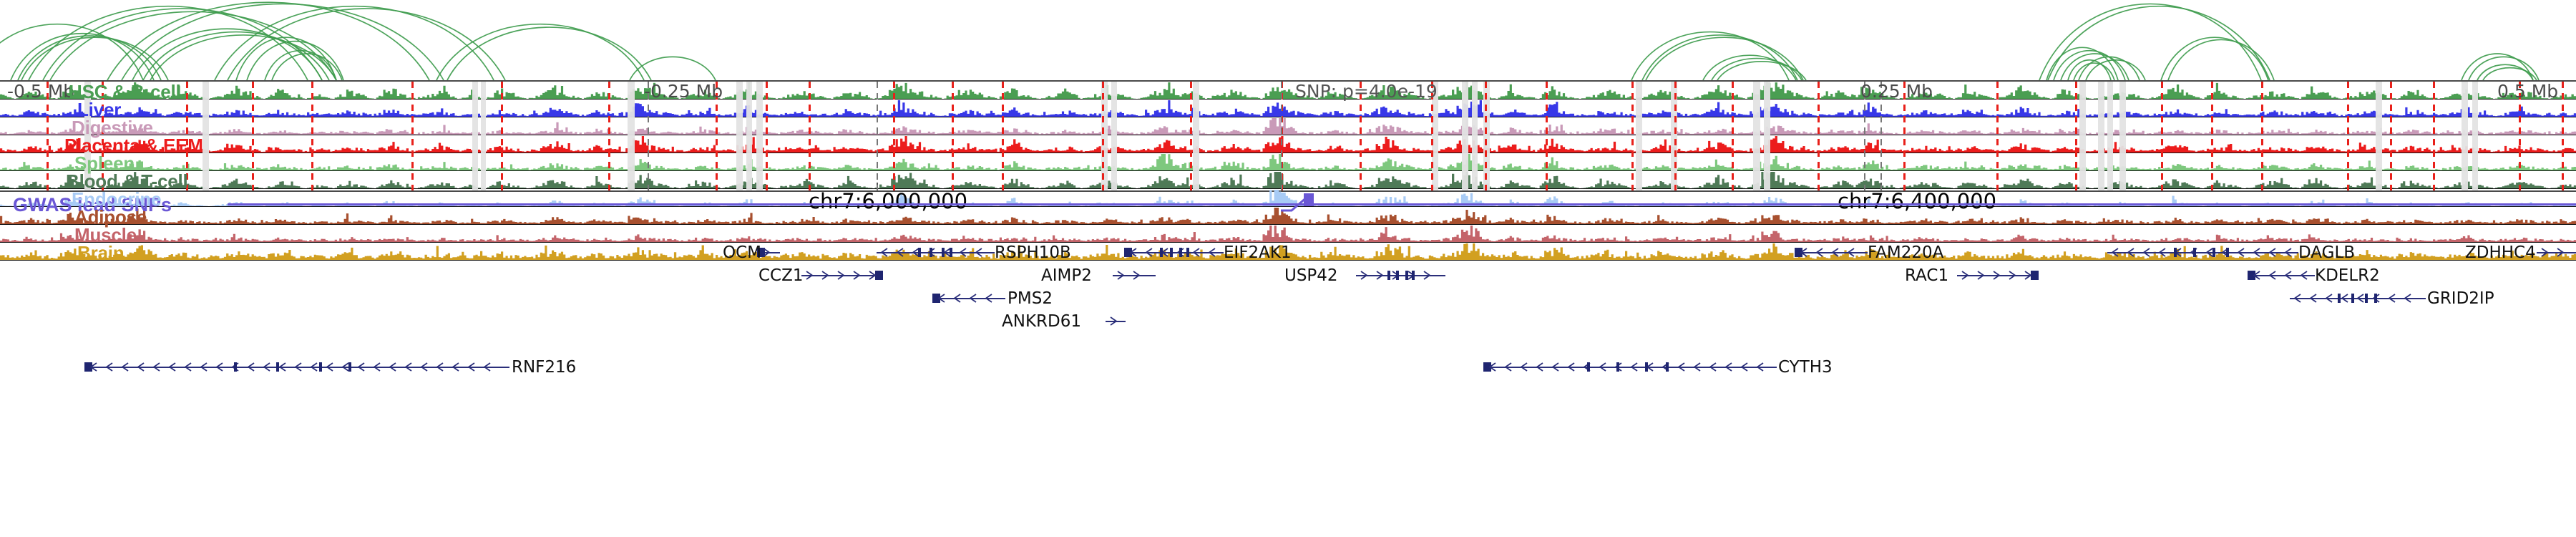  What do you see at coordinates (1927, 275) in the screenshot?
I see `gene-label: RAC1` at bounding box center [1927, 275].